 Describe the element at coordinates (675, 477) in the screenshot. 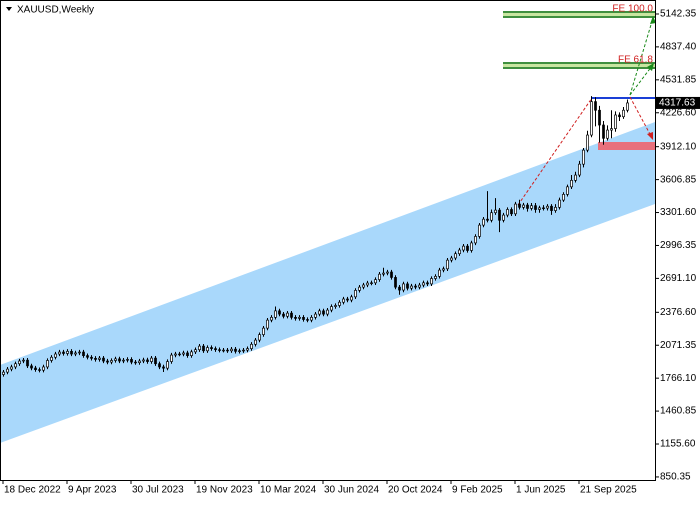

I see `y-tick-label: 850.35` at that location.